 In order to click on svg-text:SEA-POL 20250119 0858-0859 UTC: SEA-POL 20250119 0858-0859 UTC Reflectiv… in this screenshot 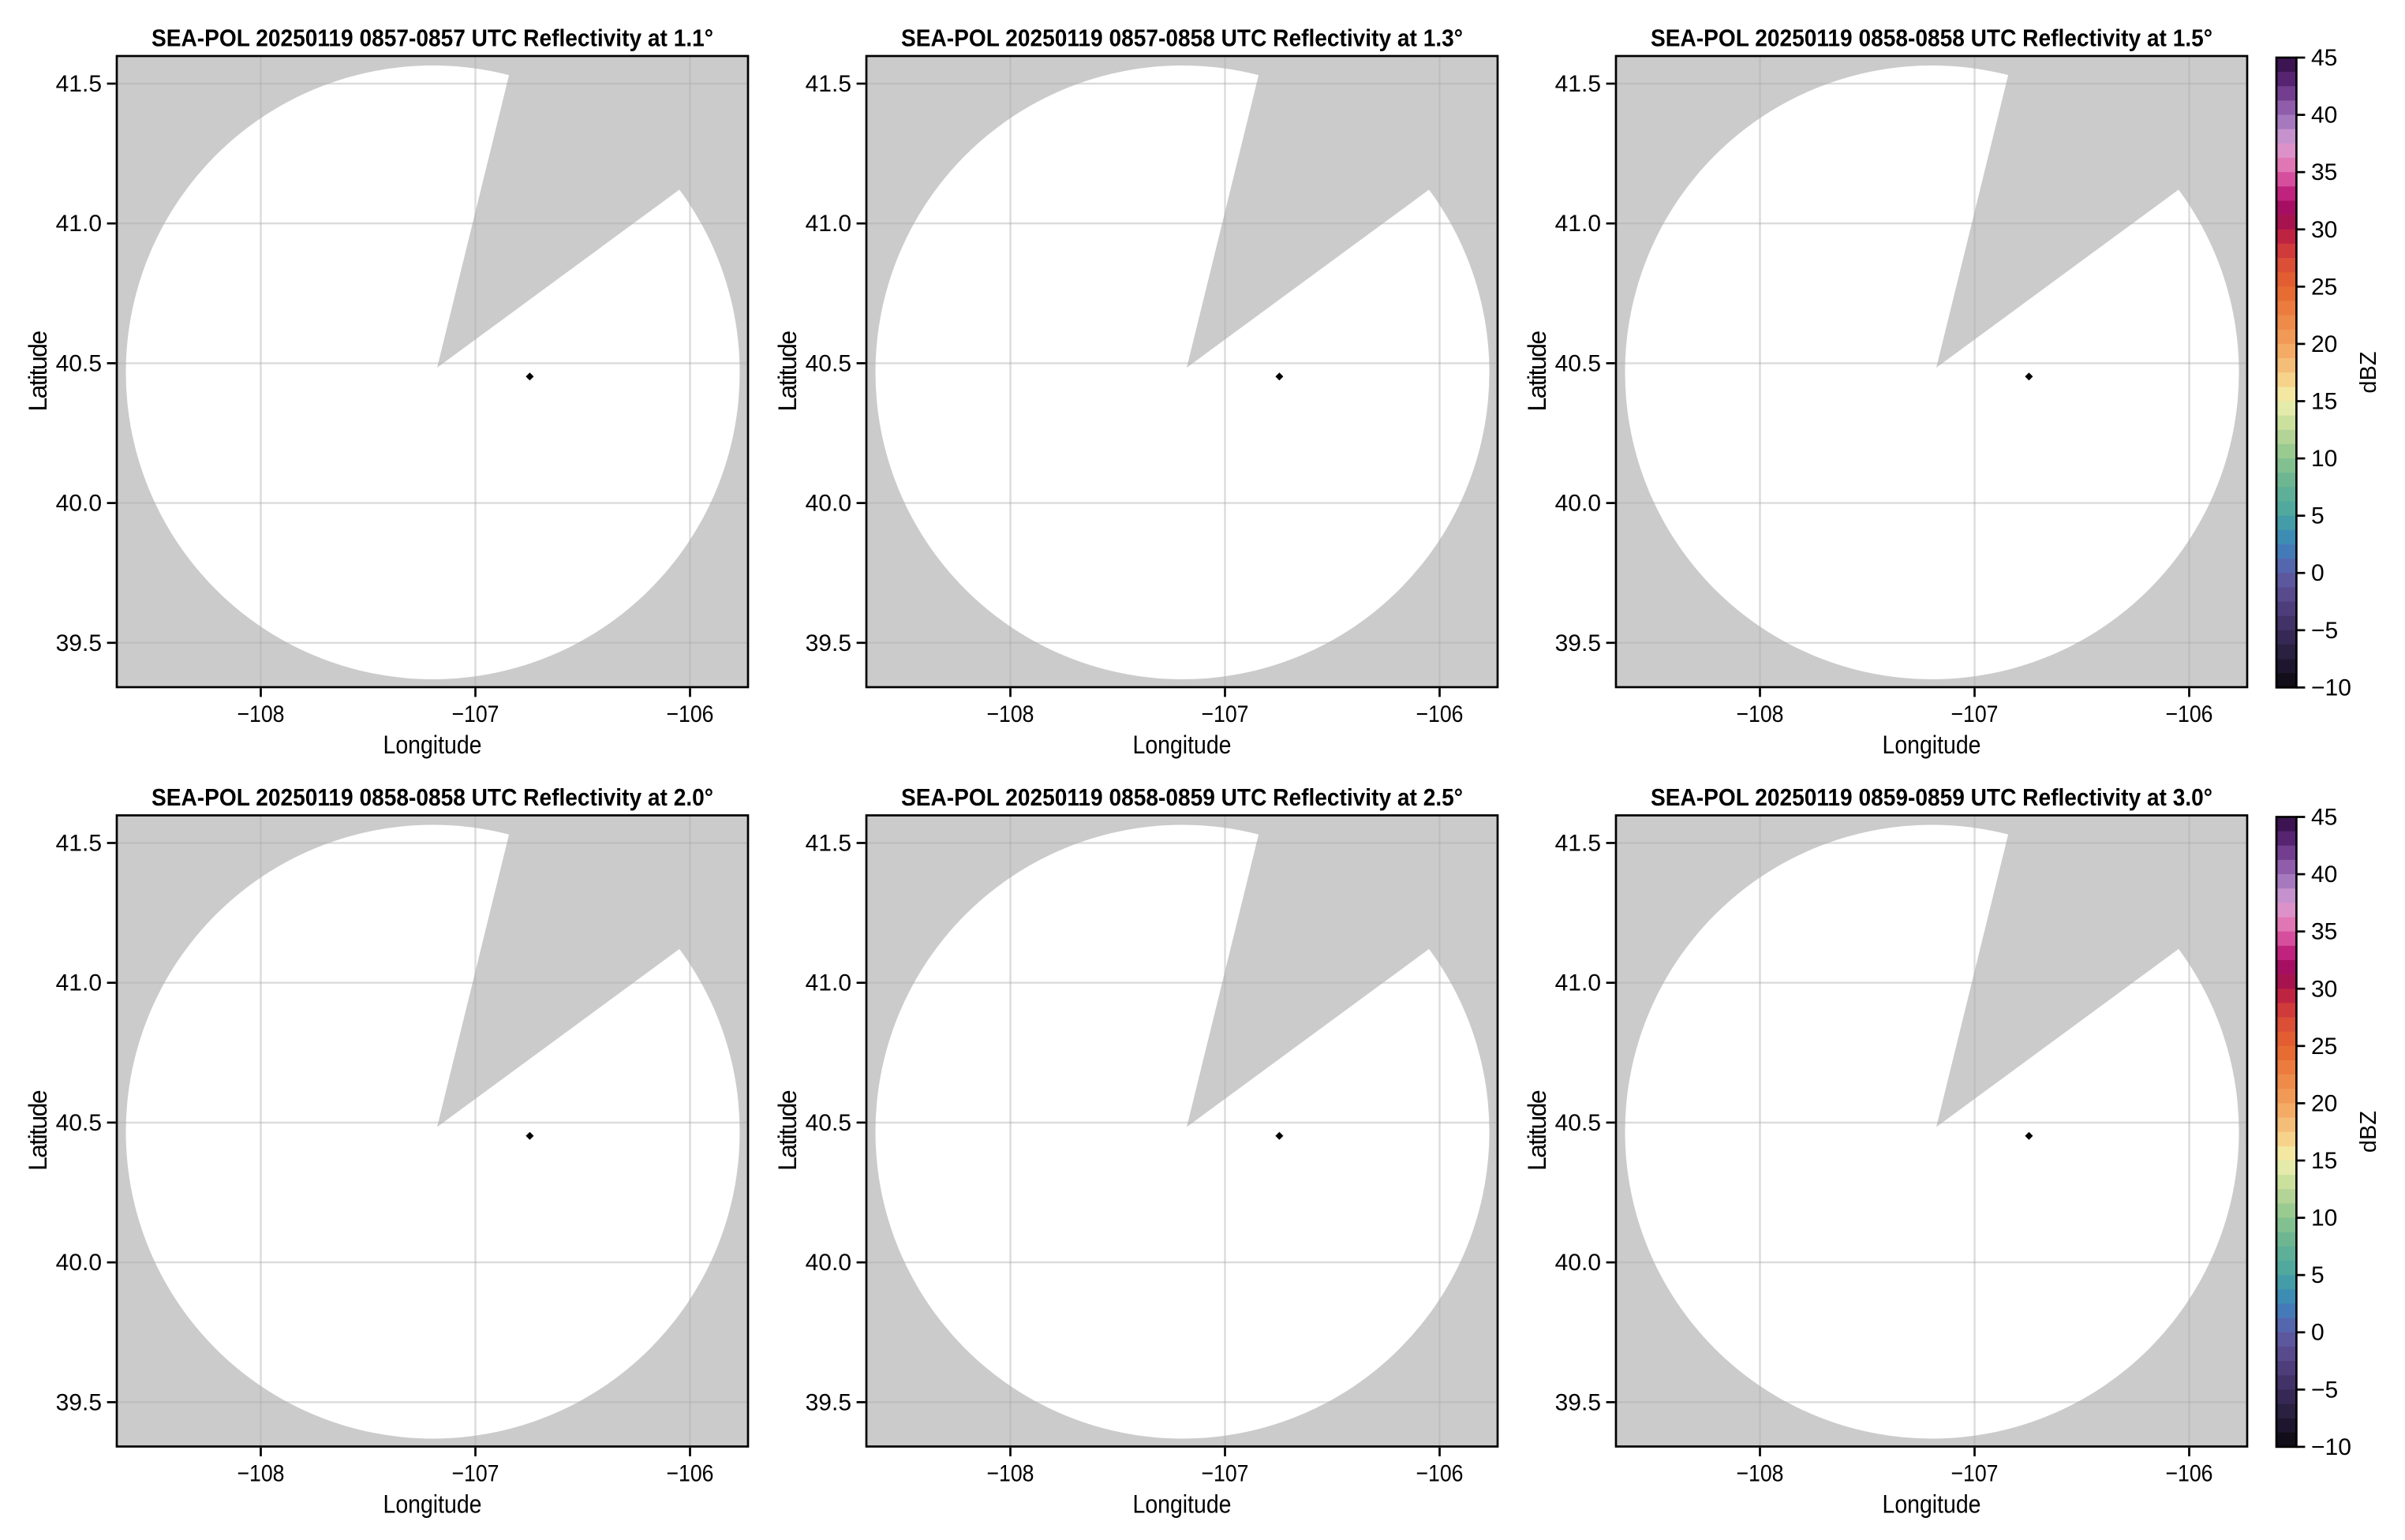, I will do `click(1182, 797)`.